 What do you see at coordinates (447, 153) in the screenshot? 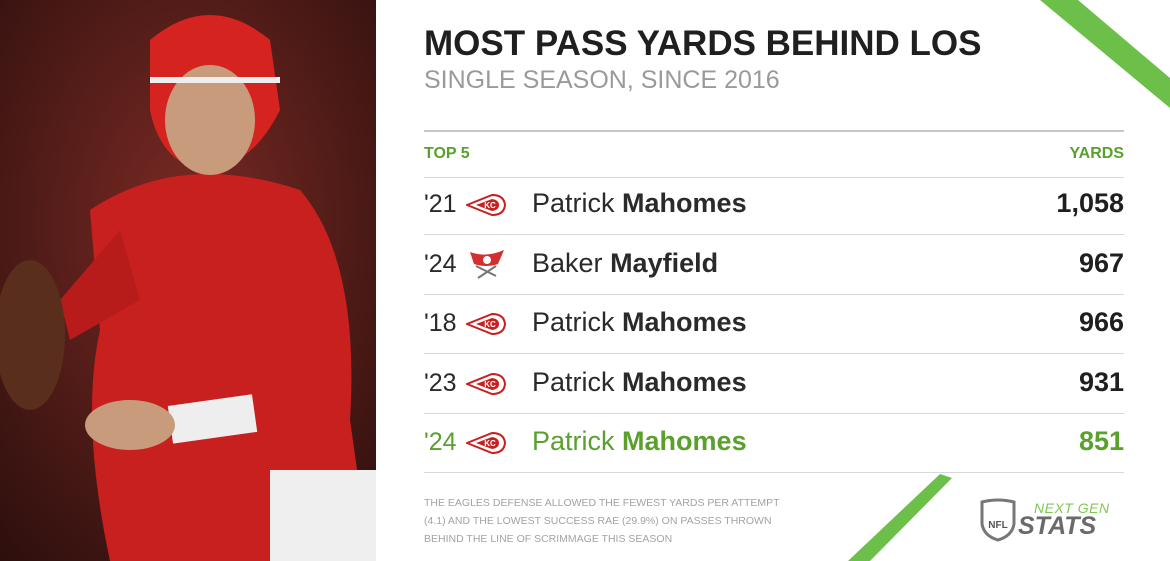
I see `column-header: TOP 5` at bounding box center [447, 153].